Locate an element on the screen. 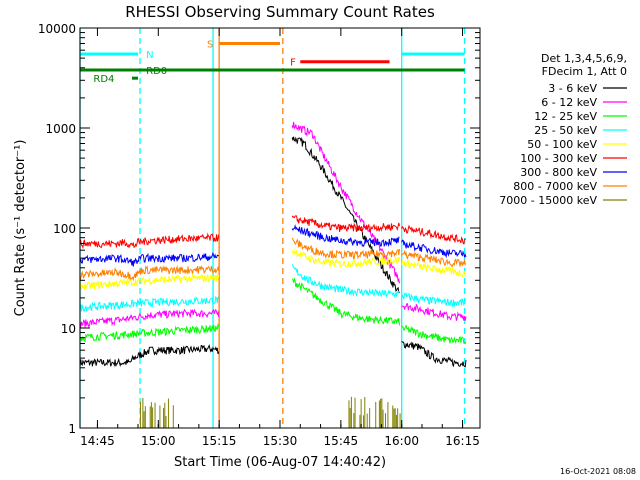 The image size is (640, 480). x-tick-label-0: 14:45 is located at coordinates (97, 441).